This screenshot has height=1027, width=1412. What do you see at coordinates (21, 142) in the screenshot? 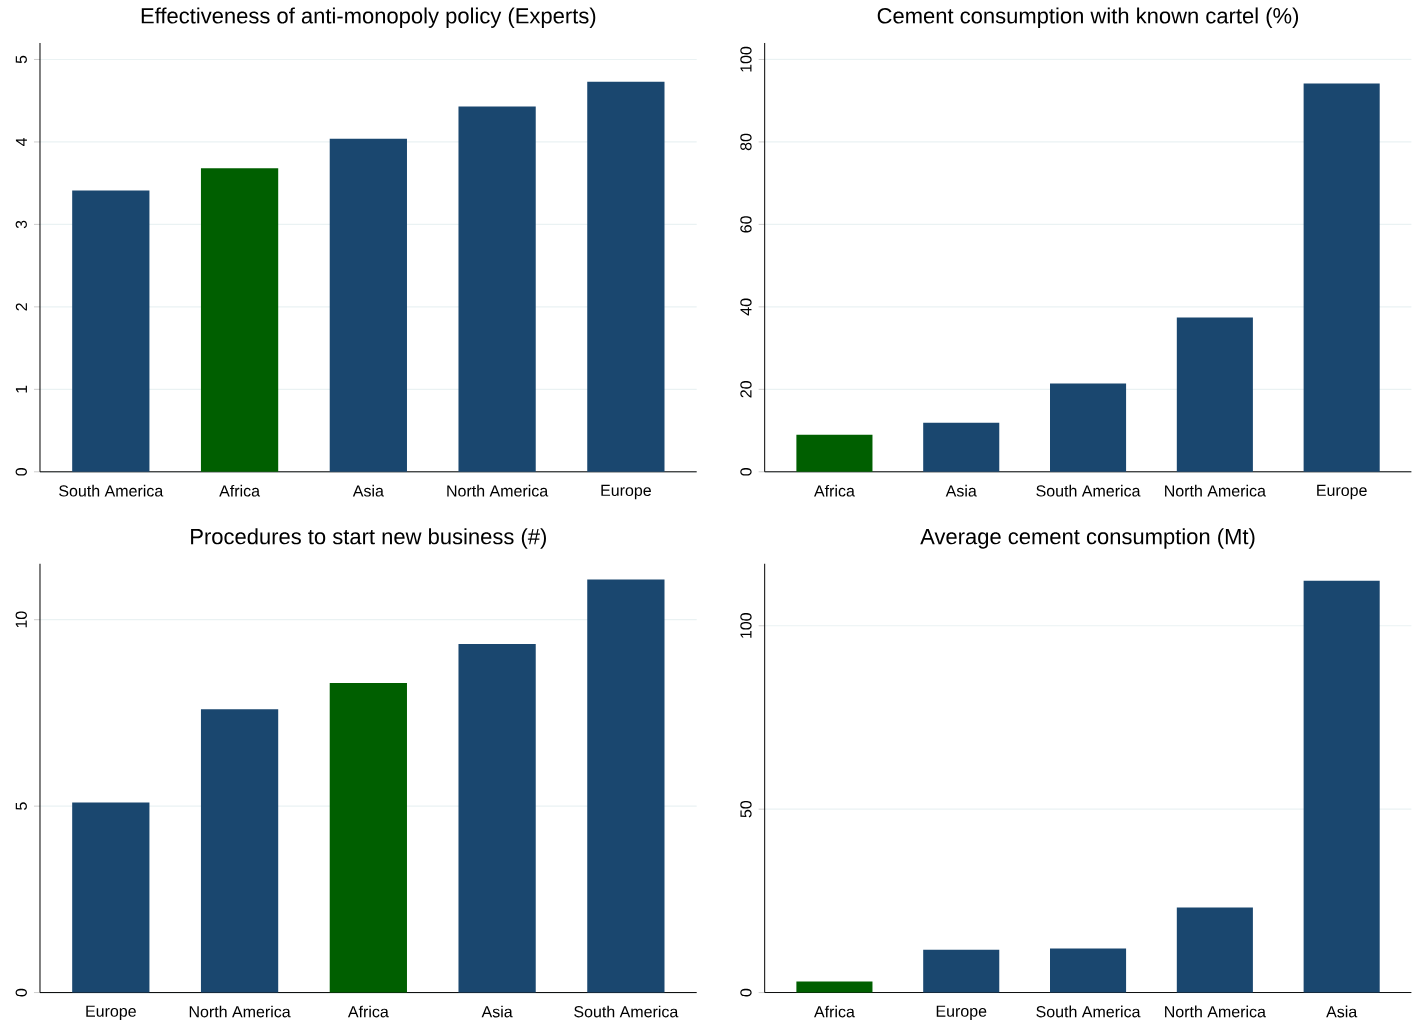
I see `y-tick-label: 4` at bounding box center [21, 142].